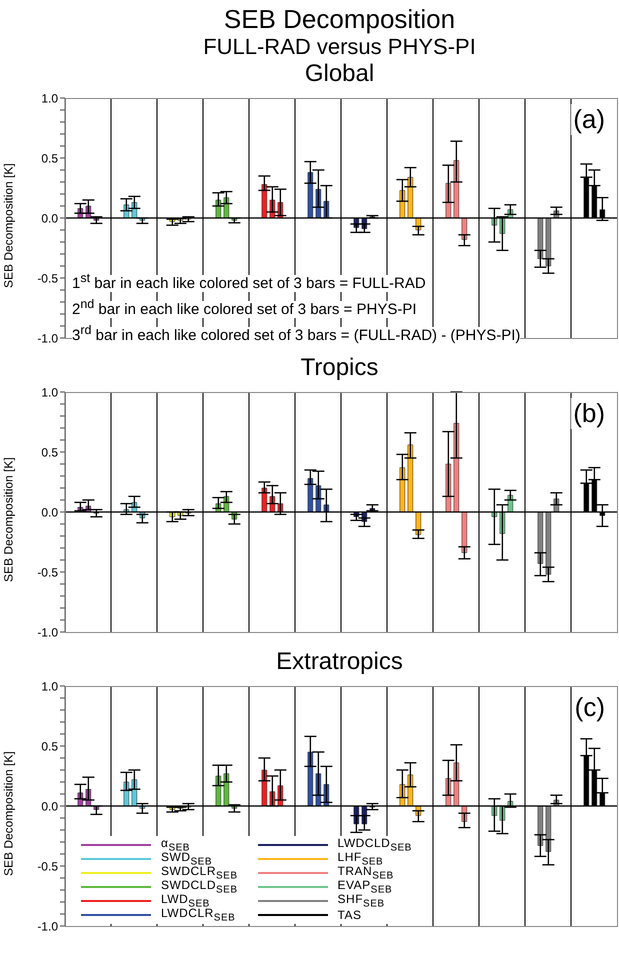  What do you see at coordinates (339, 73) in the screenshot?
I see `text: Global` at bounding box center [339, 73].